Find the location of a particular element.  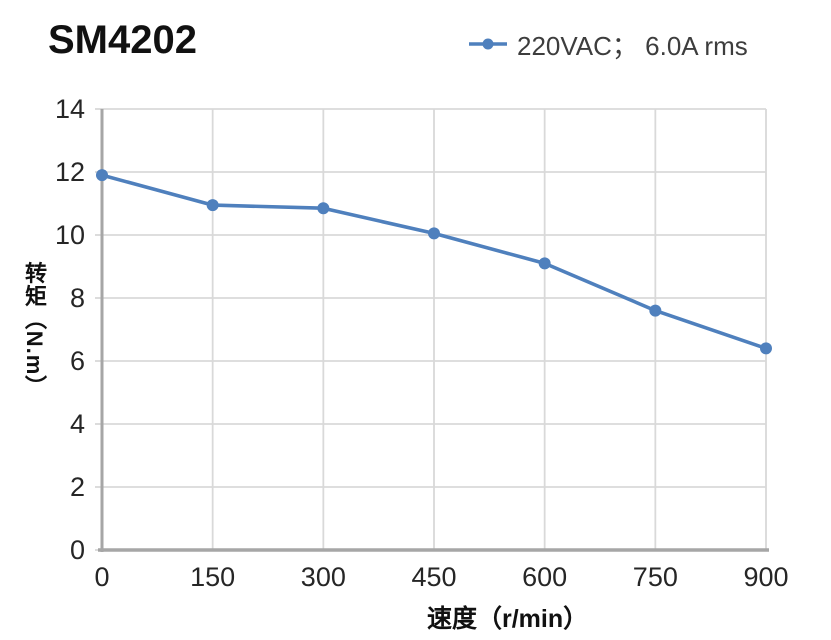

y-tick-label: 6 is located at coordinates (77, 361).